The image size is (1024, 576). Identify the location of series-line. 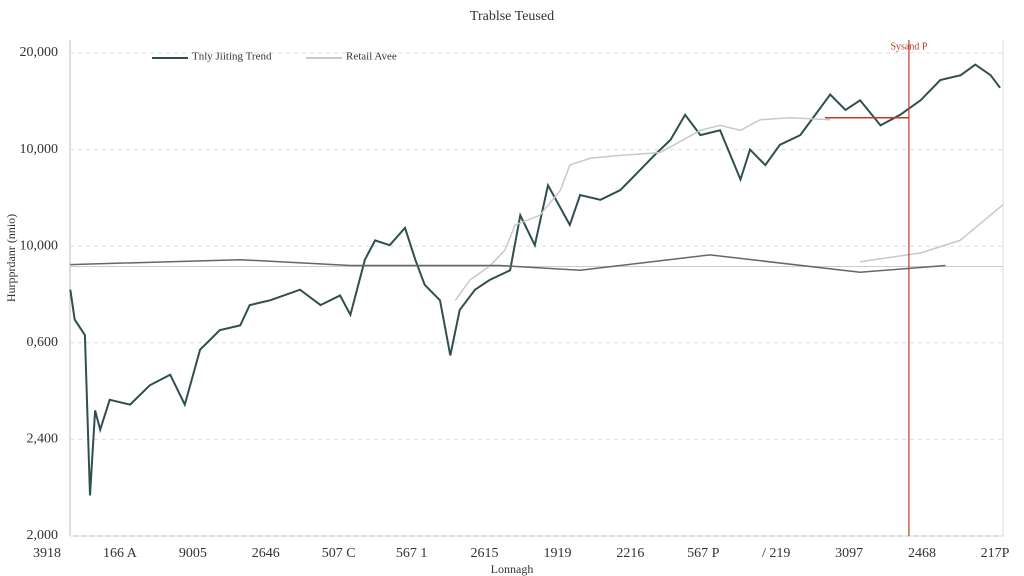
(508, 264).